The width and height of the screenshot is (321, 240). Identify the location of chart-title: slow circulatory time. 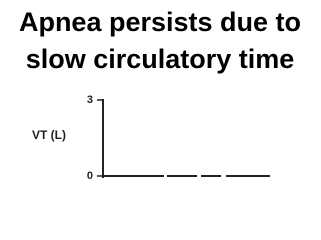
(160, 59).